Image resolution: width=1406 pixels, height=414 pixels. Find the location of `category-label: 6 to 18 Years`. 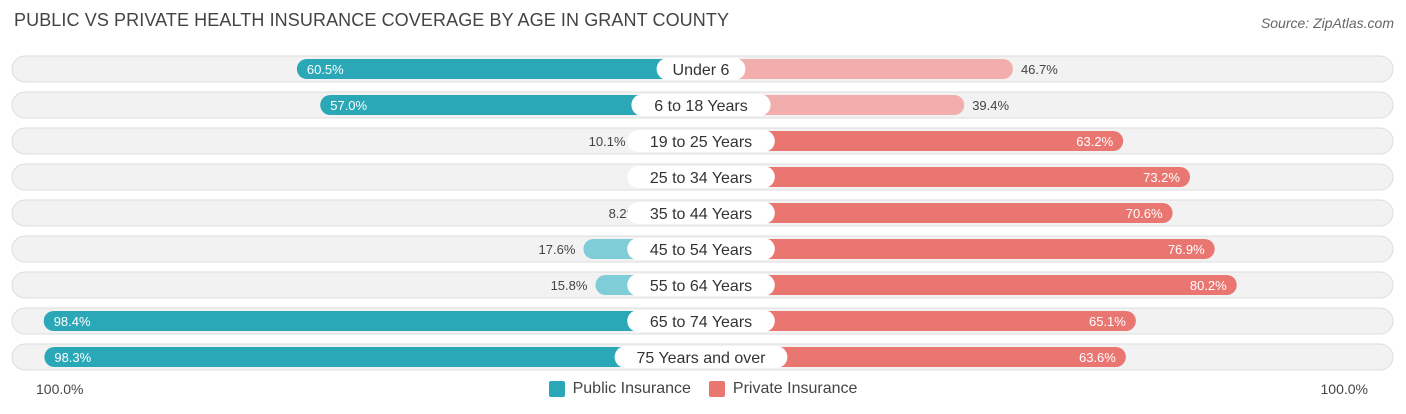

category-label: 6 to 18 Years is located at coordinates (700, 106).